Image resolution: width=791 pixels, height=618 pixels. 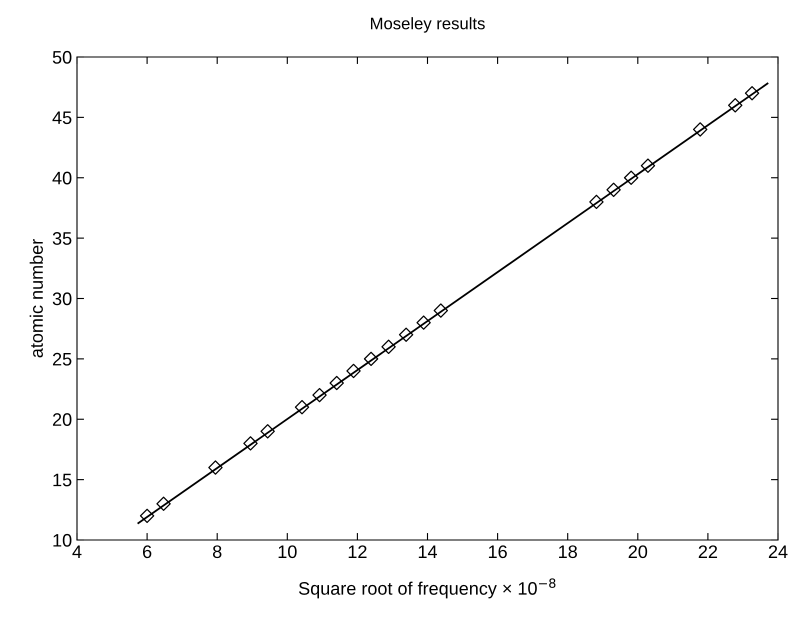 I want to click on y-tick-label: 10, so click(x=62, y=540).